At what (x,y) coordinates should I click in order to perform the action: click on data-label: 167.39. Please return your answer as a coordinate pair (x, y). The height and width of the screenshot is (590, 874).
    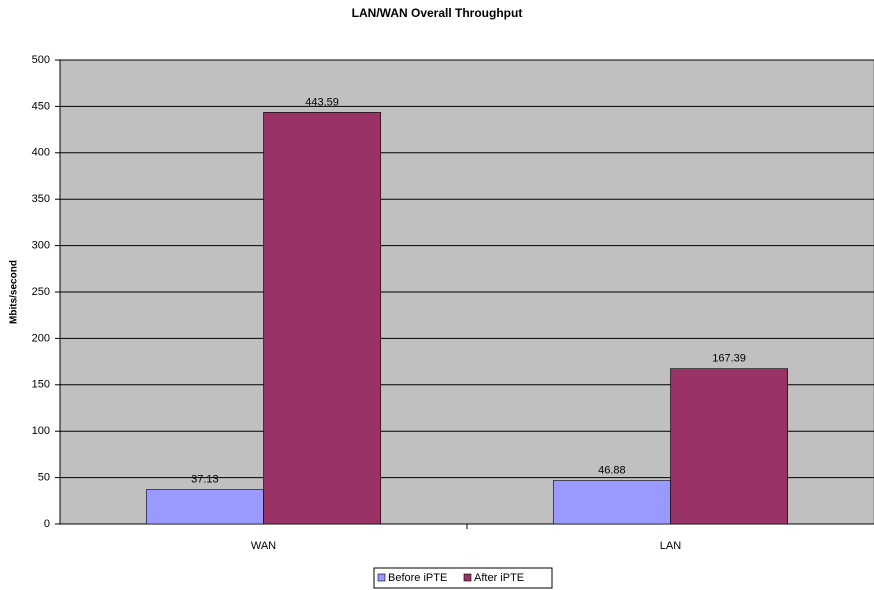
    Looking at the image, I should click on (729, 359).